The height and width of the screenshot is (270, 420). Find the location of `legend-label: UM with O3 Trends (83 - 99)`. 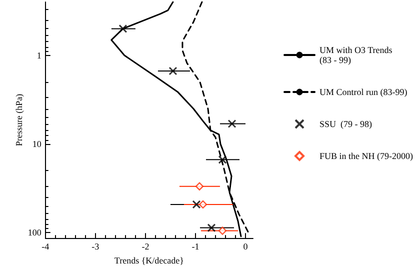

legend-label: UM with O3 Trends (83 - 99) is located at coordinates (356, 55).